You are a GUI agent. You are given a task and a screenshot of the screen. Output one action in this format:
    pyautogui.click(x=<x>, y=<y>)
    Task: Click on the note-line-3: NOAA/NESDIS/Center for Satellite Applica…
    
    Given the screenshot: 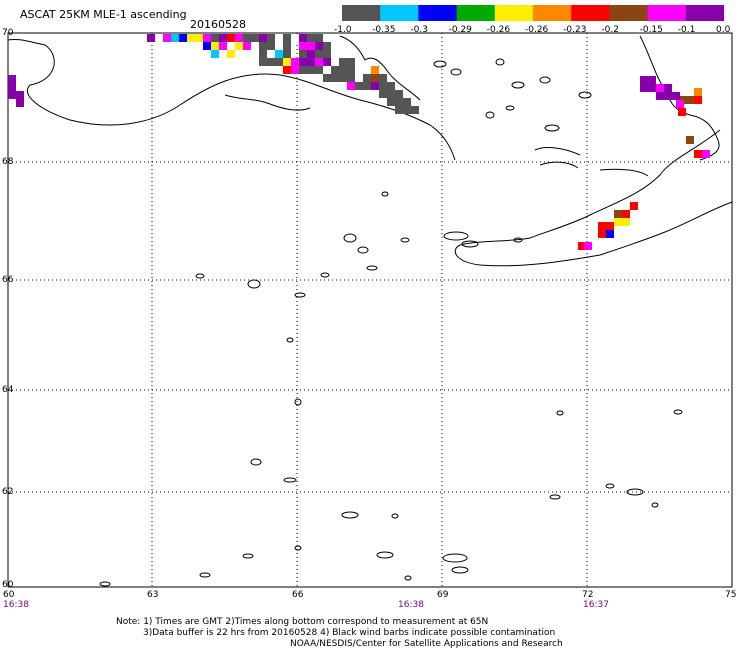 What is the action you would take?
    pyautogui.click(x=426, y=644)
    